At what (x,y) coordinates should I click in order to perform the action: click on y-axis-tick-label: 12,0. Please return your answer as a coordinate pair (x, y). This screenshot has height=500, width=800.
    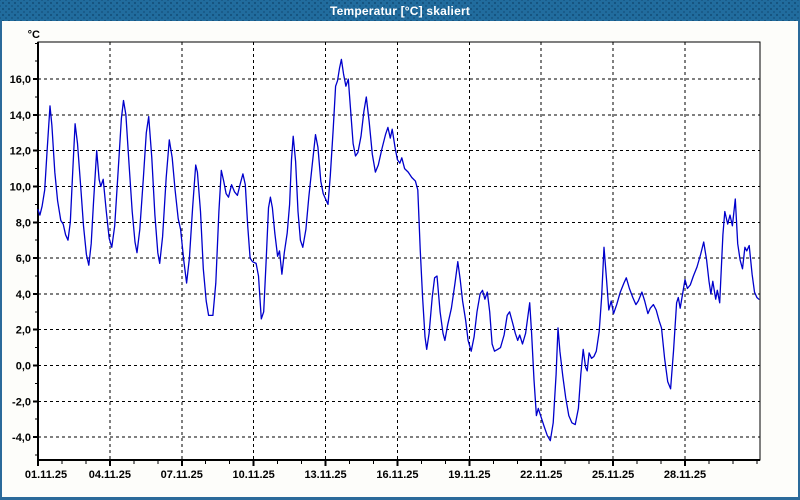
    Looking at the image, I should click on (20, 152).